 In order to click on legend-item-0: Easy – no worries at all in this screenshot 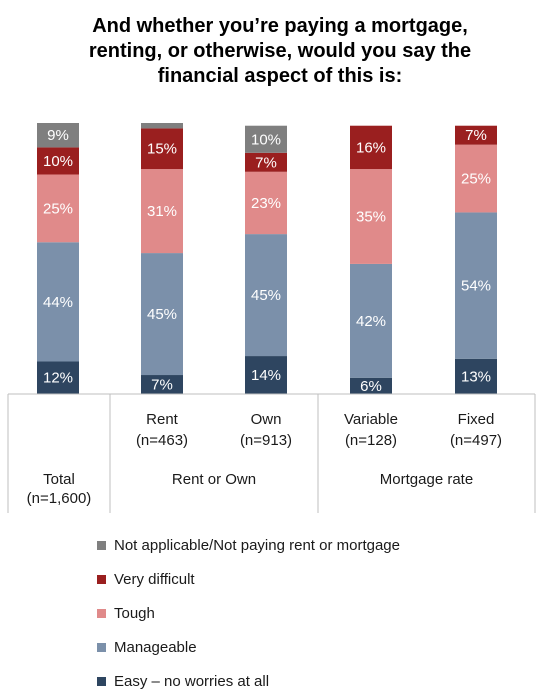, I will do `click(248, 681)`.